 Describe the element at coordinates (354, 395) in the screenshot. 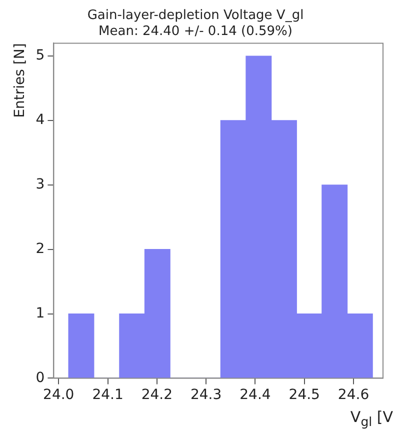

I see `x-tick-label: 24.6` at that location.